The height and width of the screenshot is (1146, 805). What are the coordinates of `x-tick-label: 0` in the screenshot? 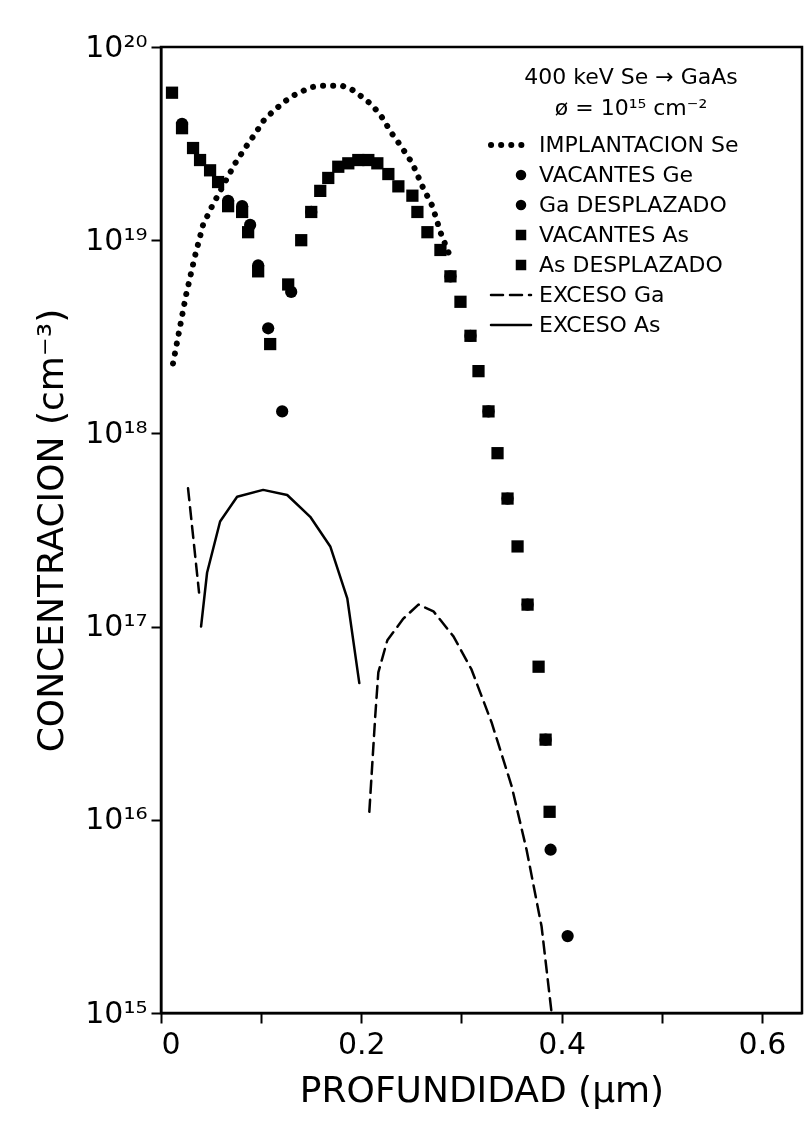 It's located at (171, 1043).